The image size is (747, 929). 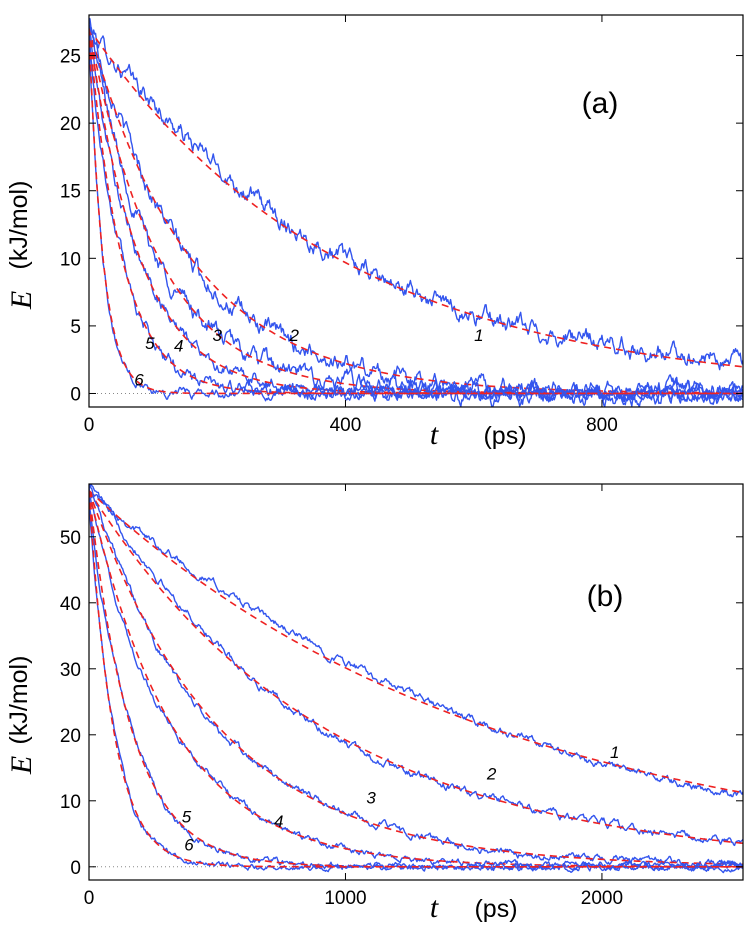 What do you see at coordinates (602, 898) in the screenshot?
I see `x-tick-label: 2000` at bounding box center [602, 898].